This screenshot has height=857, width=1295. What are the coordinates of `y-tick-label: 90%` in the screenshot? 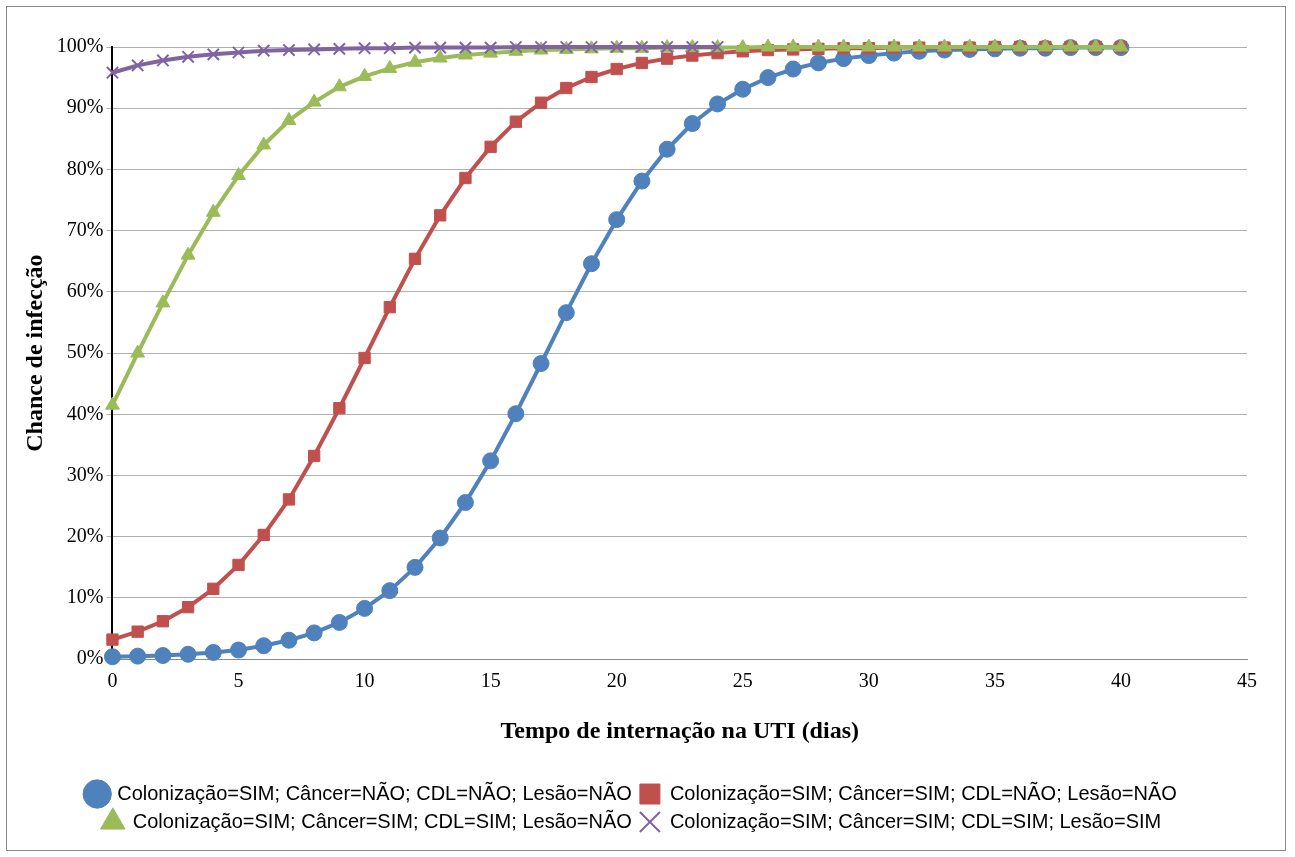 It's located at (85, 106).